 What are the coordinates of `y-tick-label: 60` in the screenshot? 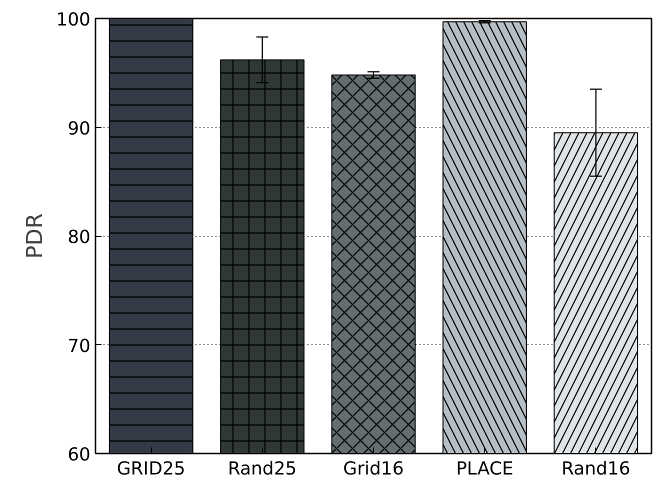 It's located at (79, 455).